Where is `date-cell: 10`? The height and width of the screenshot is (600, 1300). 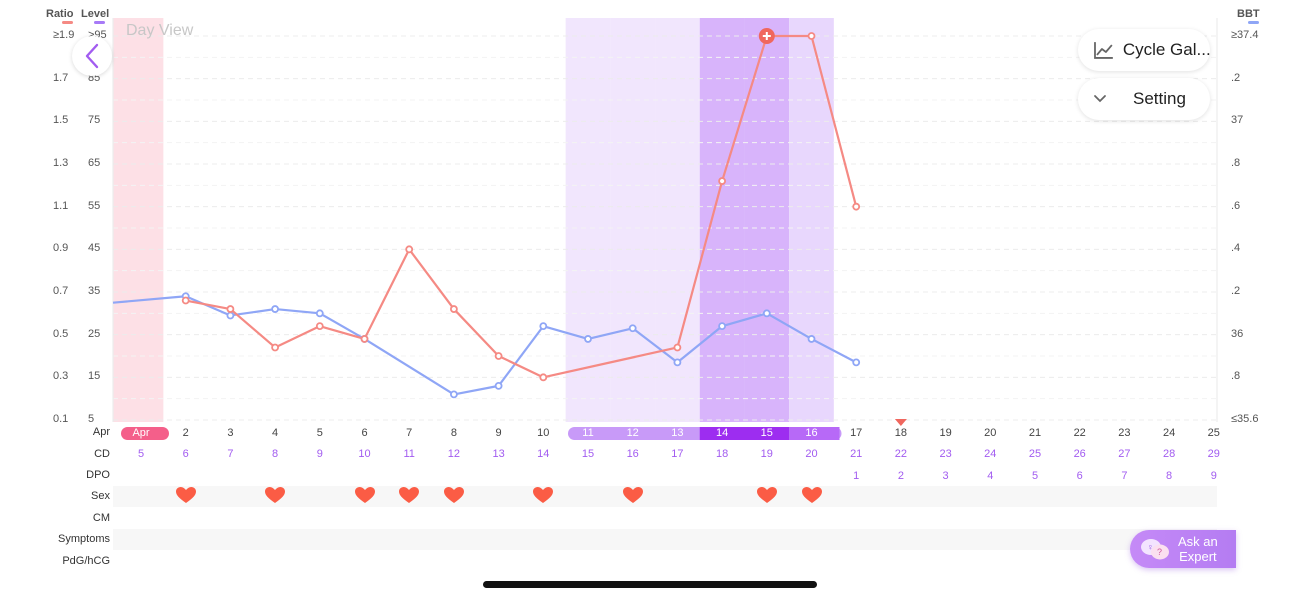
date-cell: 10 is located at coordinates (543, 433).